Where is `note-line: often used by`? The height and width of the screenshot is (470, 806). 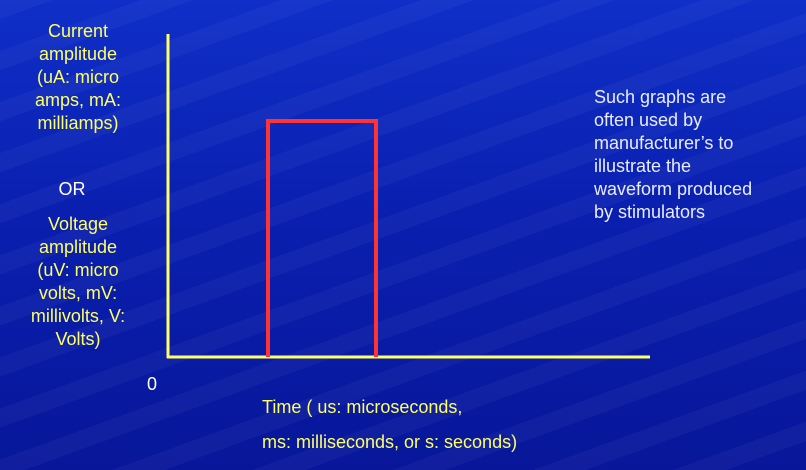 note-line: often used by is located at coordinates (648, 120).